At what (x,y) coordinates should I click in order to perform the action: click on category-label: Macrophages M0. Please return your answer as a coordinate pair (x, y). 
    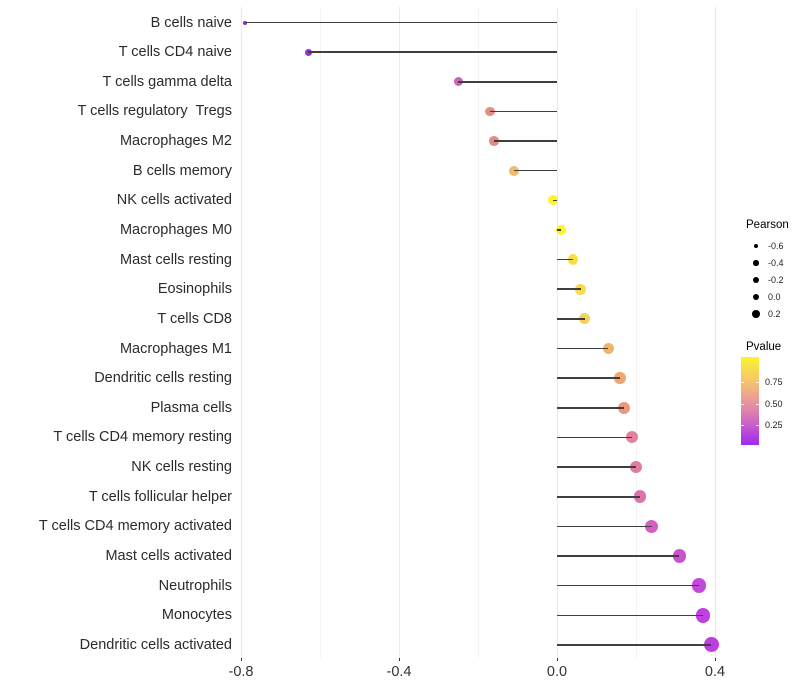
    Looking at the image, I should click on (175, 229).